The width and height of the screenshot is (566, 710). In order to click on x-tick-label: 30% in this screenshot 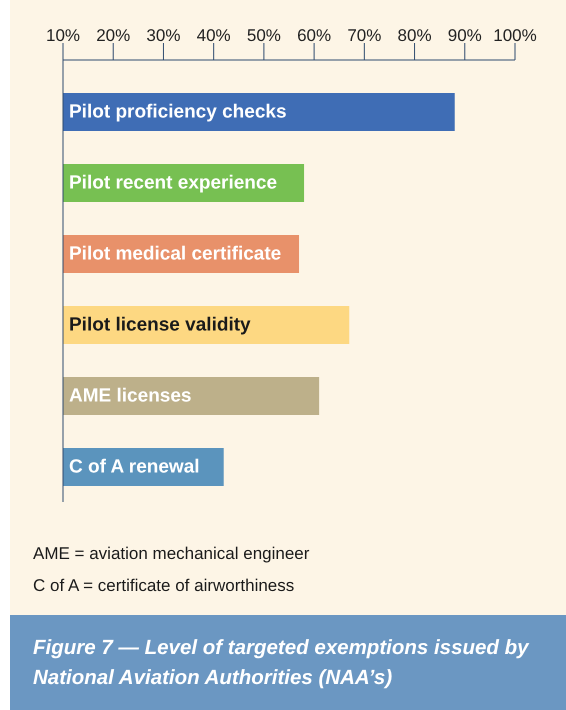, I will do `click(163, 35)`.